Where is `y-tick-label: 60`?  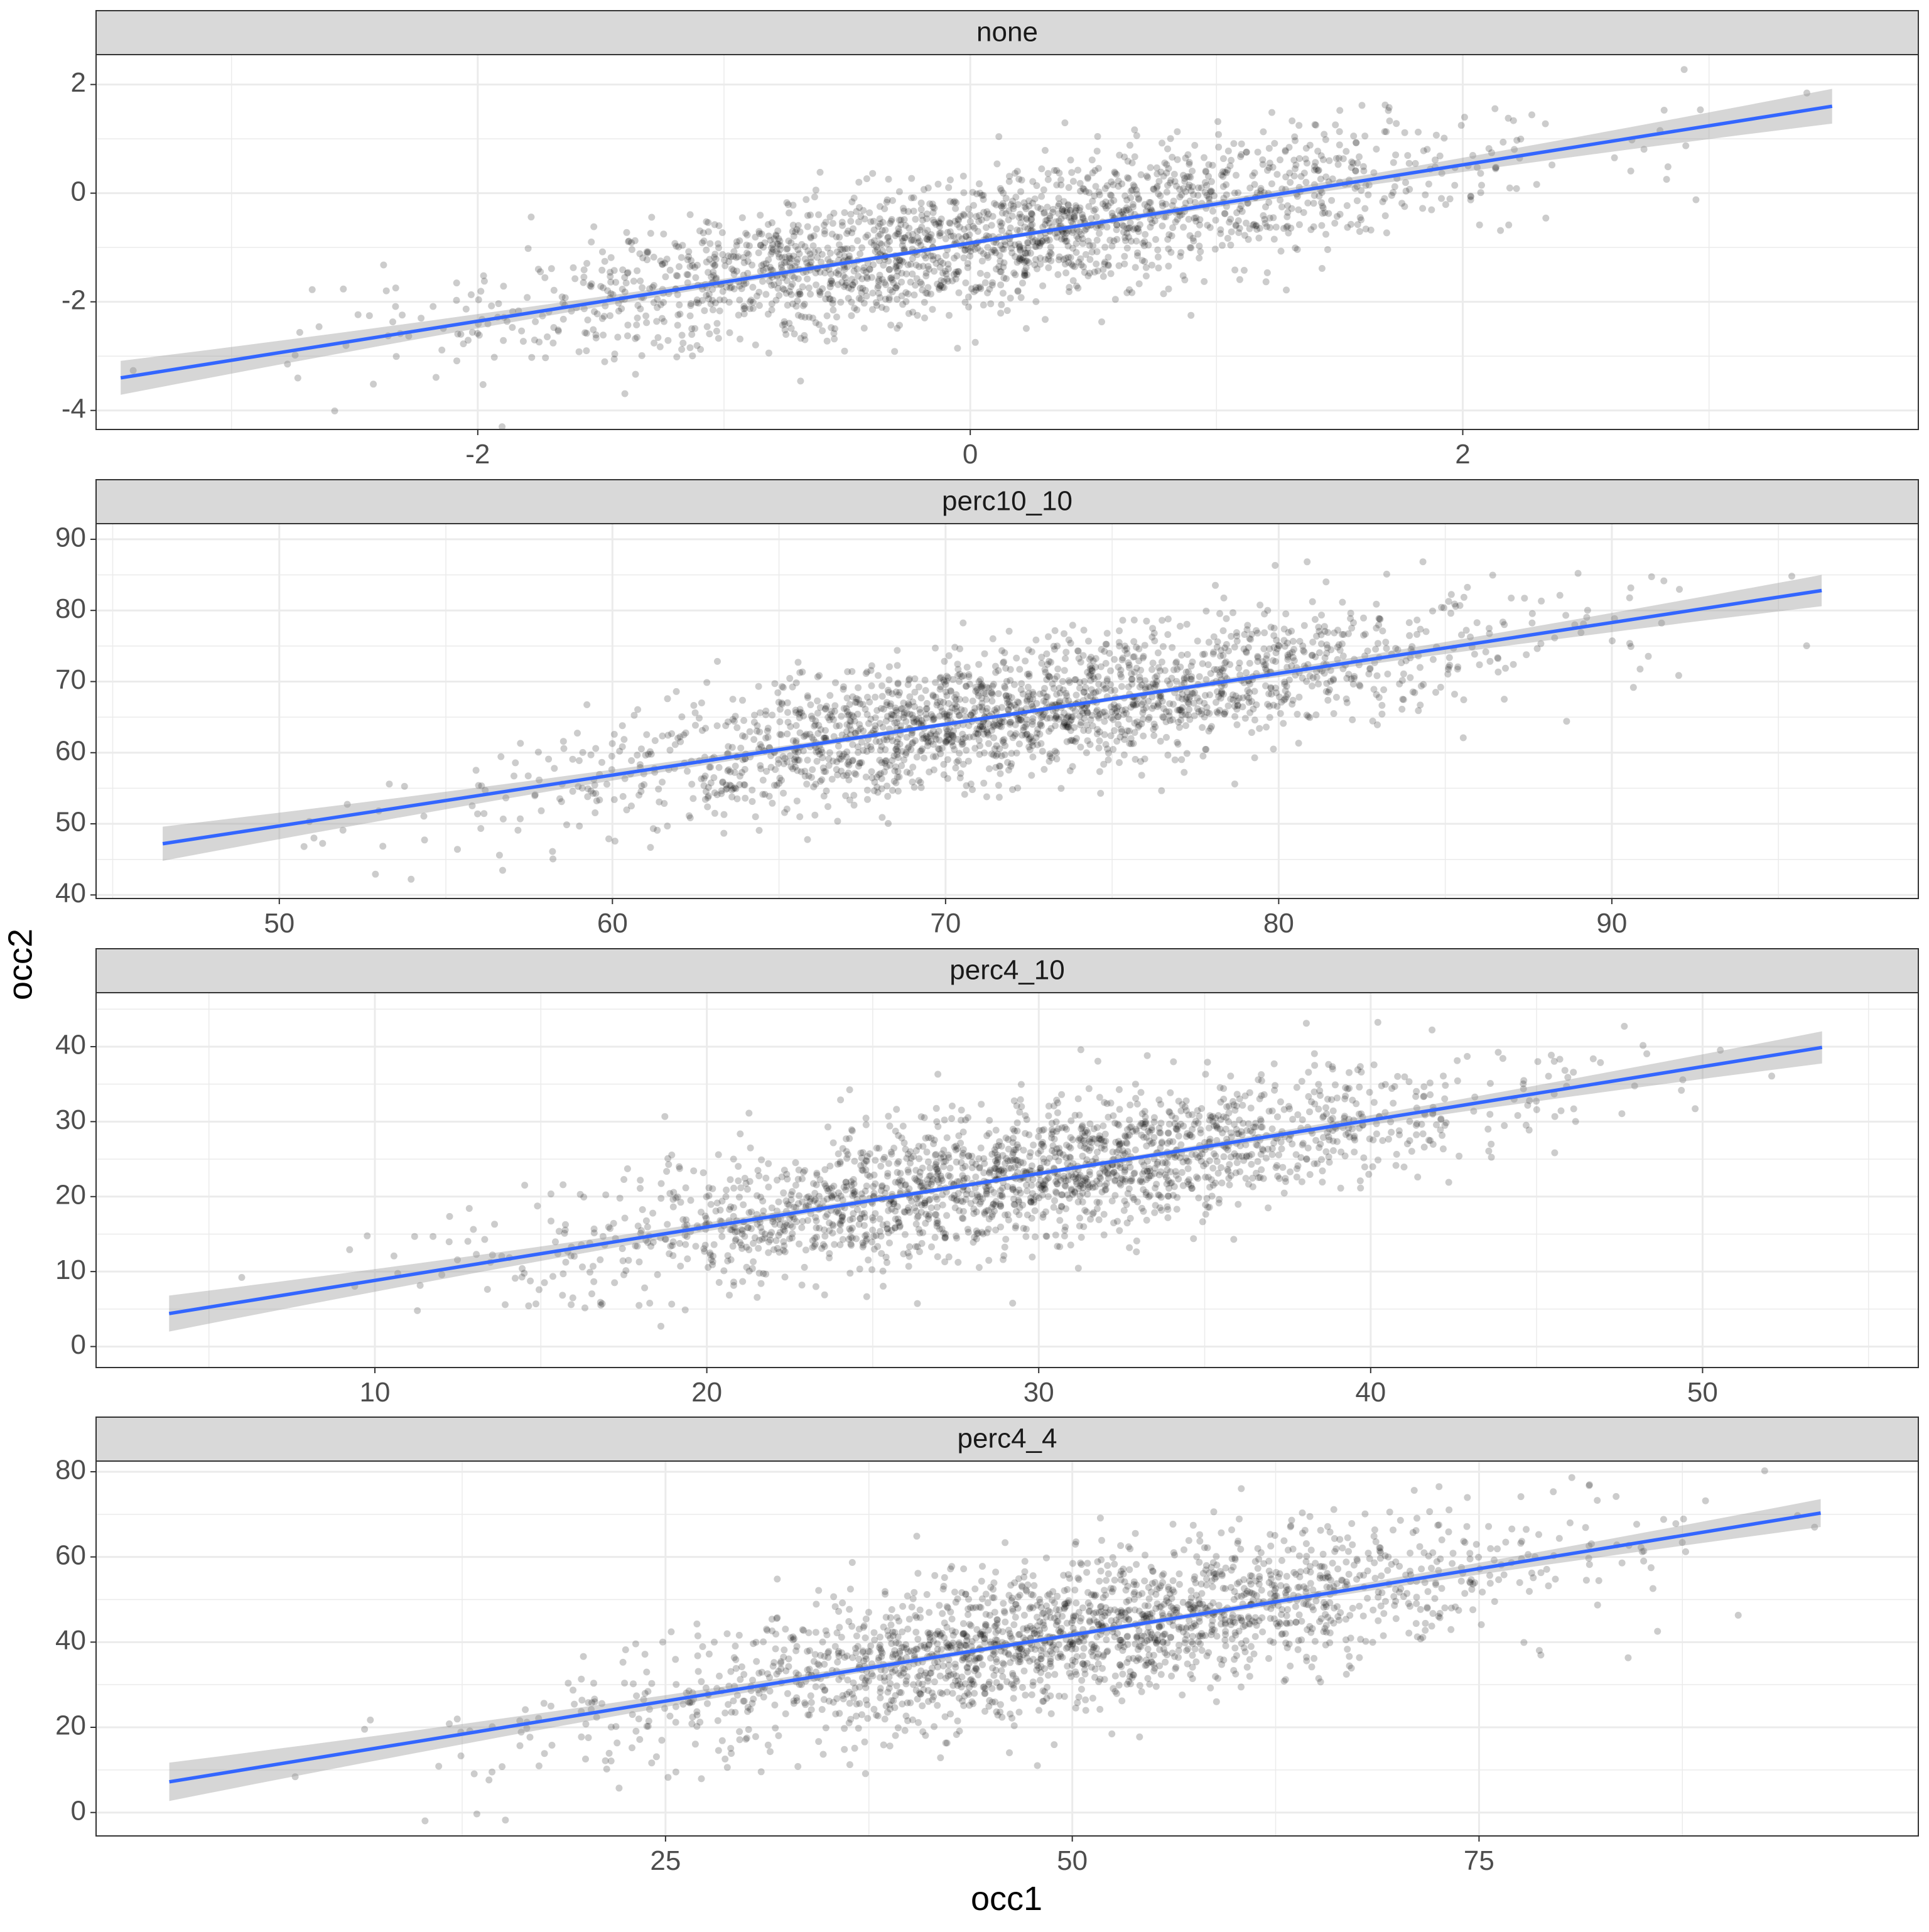 y-tick-label: 60 is located at coordinates (70, 750).